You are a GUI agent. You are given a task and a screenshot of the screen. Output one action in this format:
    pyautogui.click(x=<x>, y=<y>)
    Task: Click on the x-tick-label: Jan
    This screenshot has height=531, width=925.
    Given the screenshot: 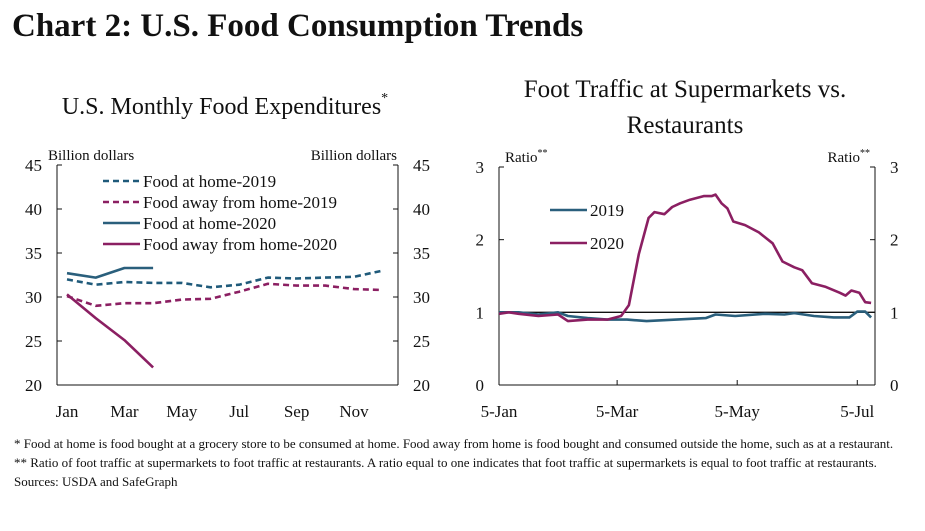 What is the action you would take?
    pyautogui.click(x=67, y=411)
    